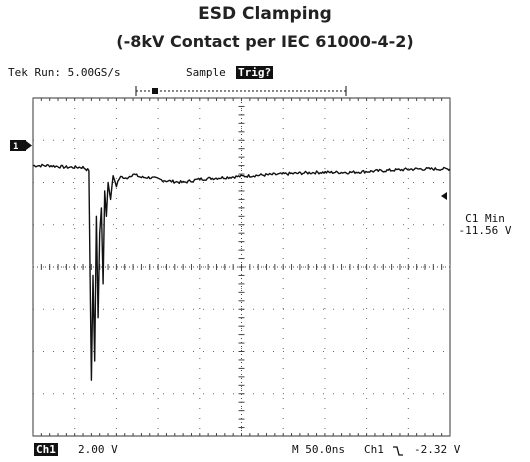  What do you see at coordinates (437, 449) in the screenshot?
I see `trigger-level: -2.32 V` at bounding box center [437, 449].